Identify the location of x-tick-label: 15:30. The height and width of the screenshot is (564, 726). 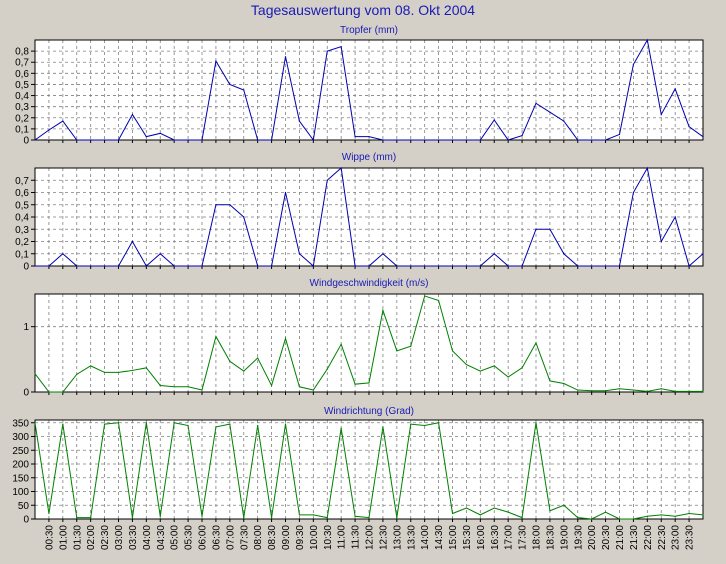
(467, 537).